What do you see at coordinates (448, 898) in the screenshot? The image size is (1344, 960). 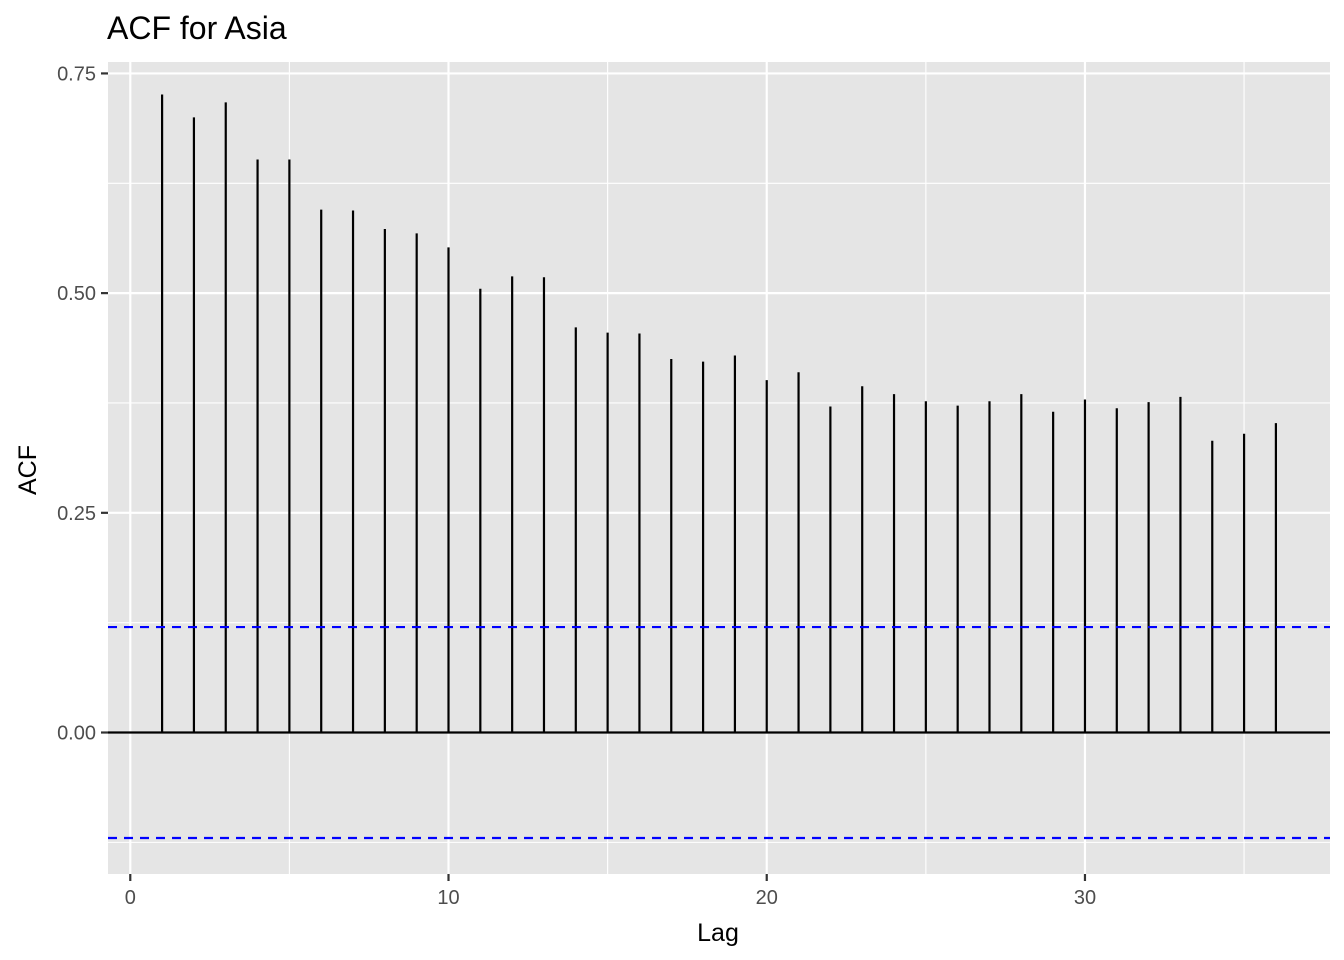 I see `x-tick-label: 10` at bounding box center [448, 898].